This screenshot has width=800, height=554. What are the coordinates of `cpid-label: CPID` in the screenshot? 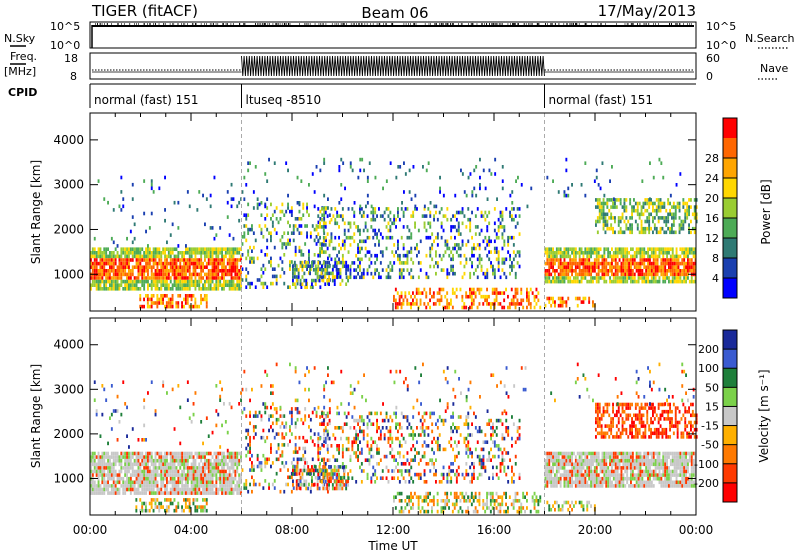 It's located at (22, 92).